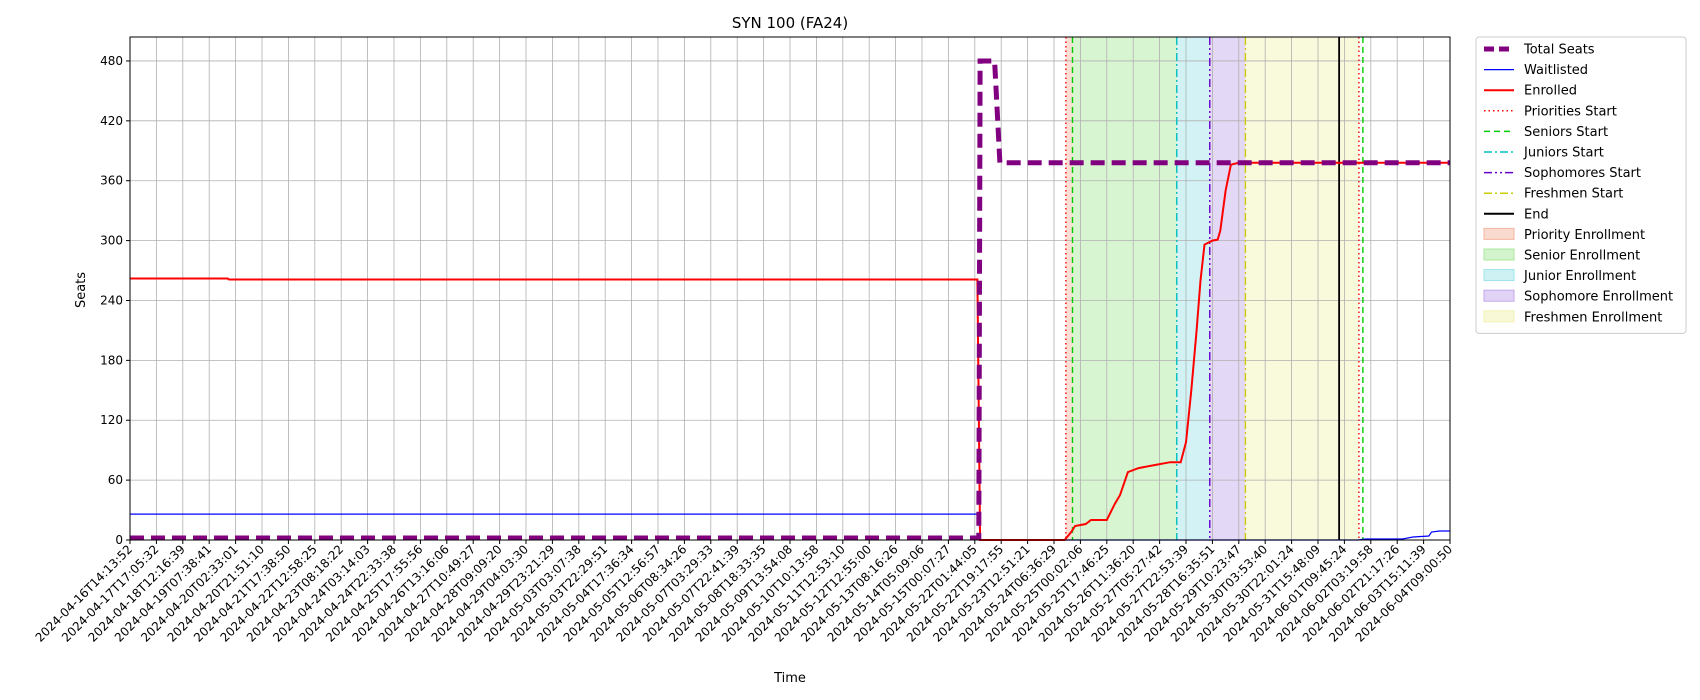  I want to click on legend-box, so click(1581, 185).